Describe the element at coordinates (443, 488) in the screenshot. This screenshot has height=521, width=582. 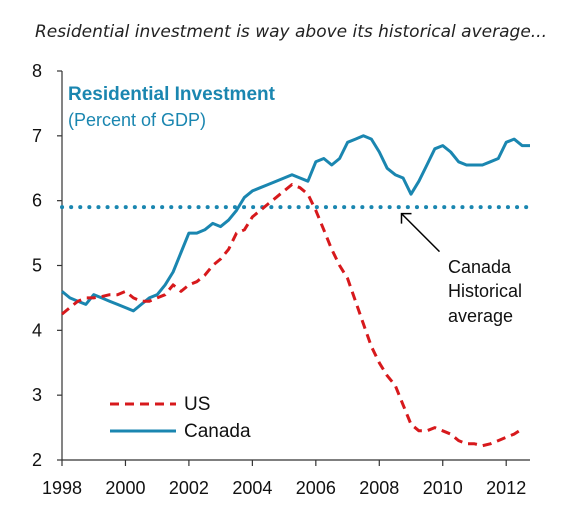
I see `x-tick-label: 2010` at that location.